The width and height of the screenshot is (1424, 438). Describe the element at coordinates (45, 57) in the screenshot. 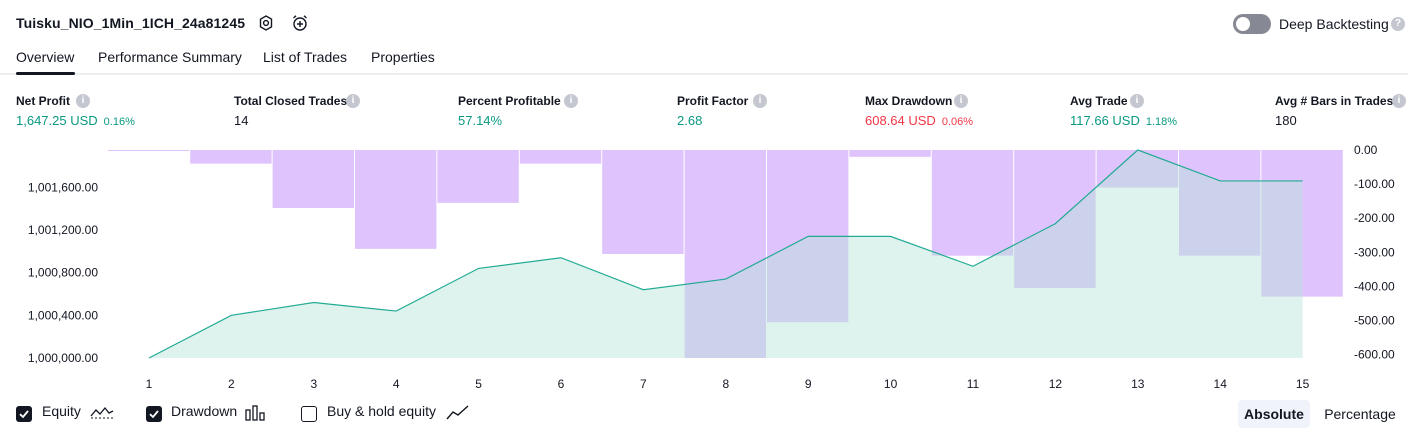

I see `tab-overview: Overview` at that location.